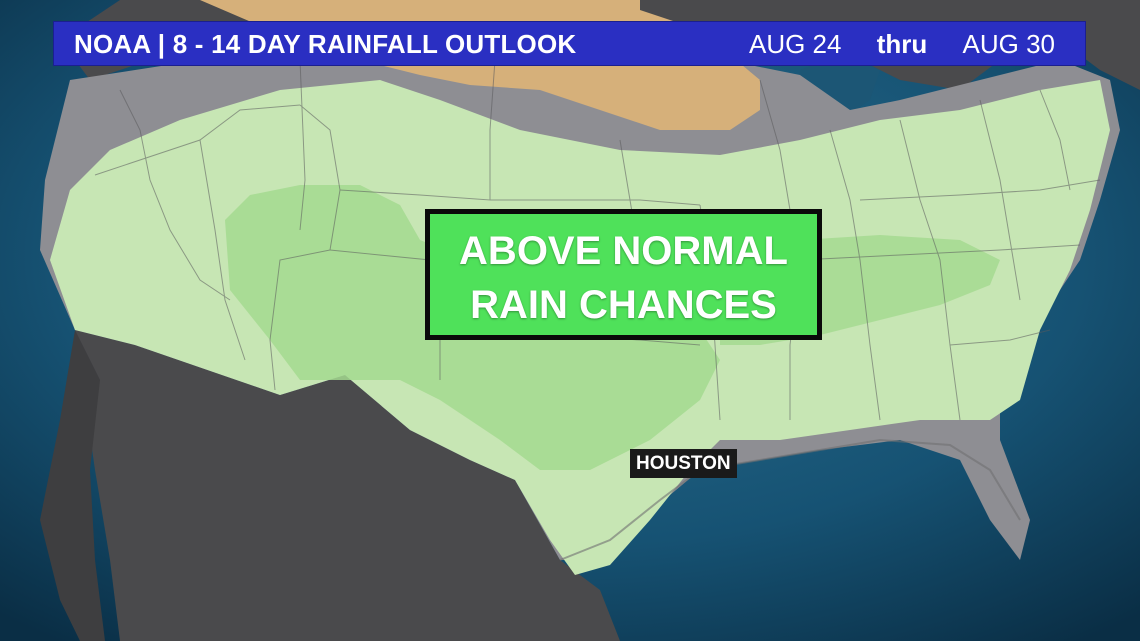 The image size is (1140, 641). Describe the element at coordinates (877, 107) in the screenshot. I see `great-lakes` at that location.